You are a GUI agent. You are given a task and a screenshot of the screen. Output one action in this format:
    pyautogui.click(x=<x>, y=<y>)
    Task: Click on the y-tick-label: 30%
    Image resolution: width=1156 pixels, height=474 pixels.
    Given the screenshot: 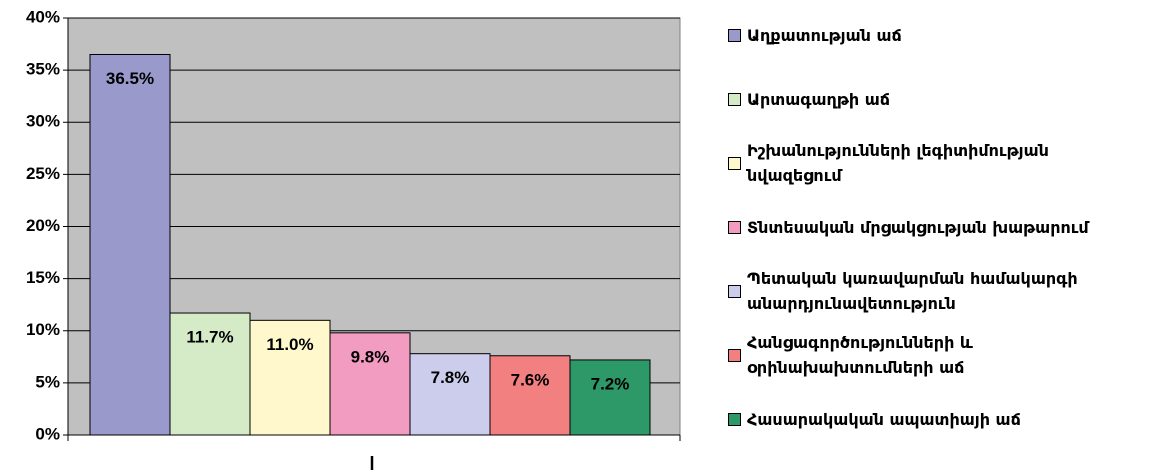 What is the action you would take?
    pyautogui.click(x=43, y=121)
    